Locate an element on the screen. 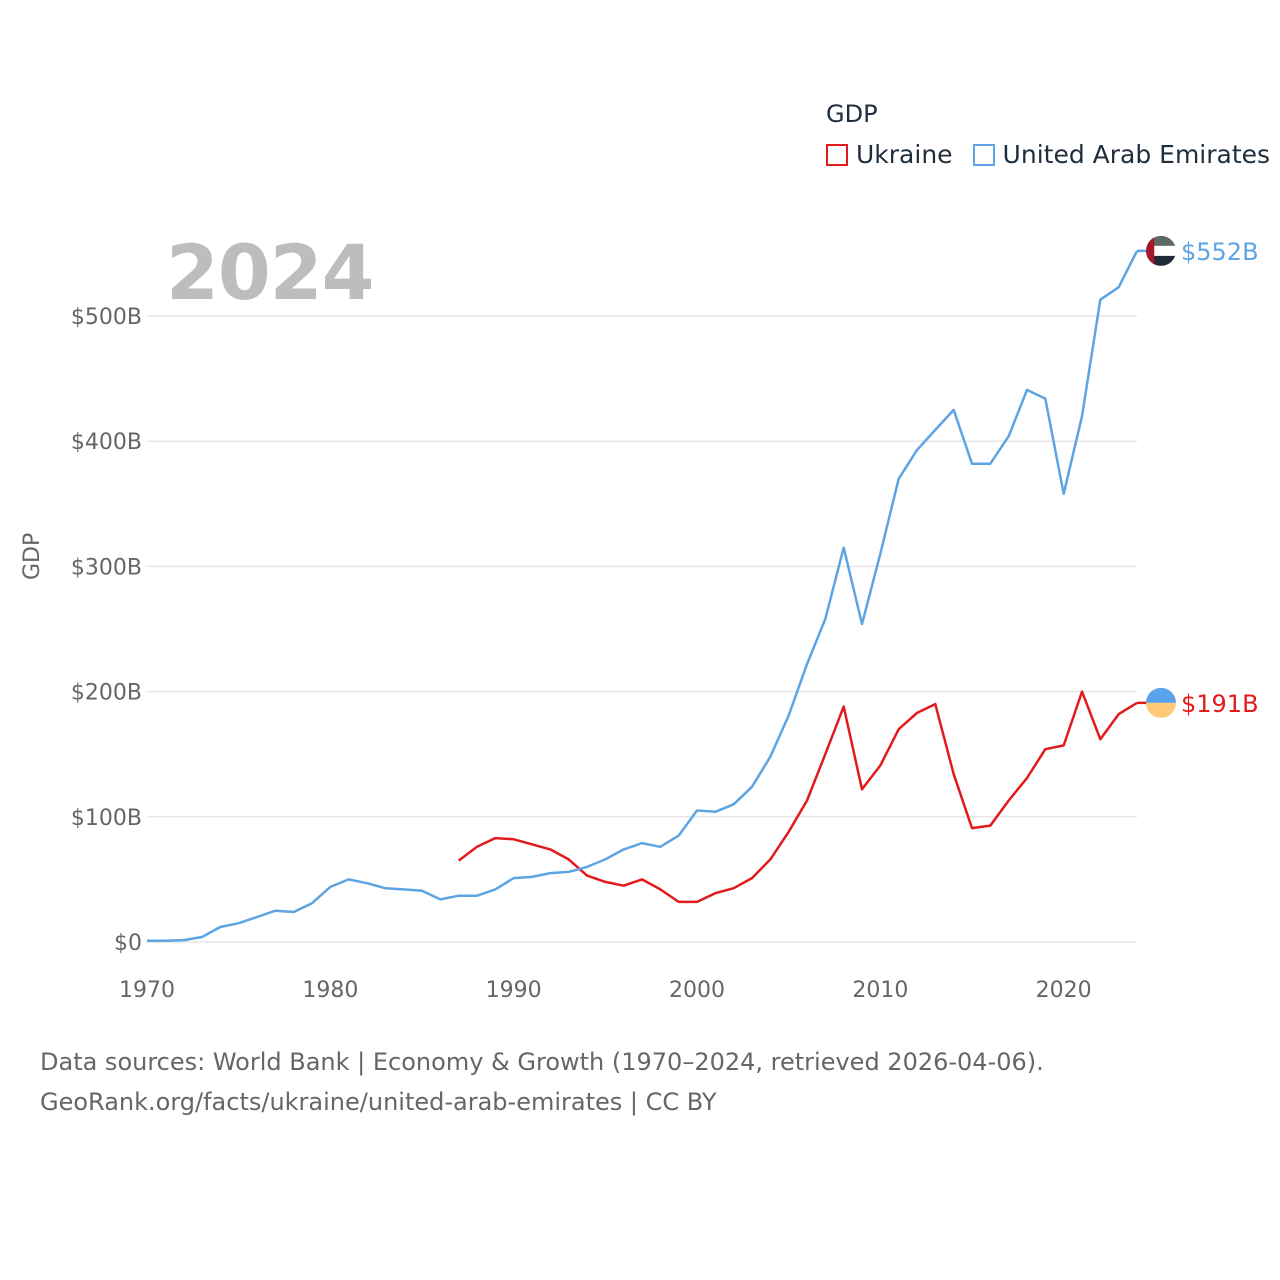  year-label: 2024 is located at coordinates (270, 272).